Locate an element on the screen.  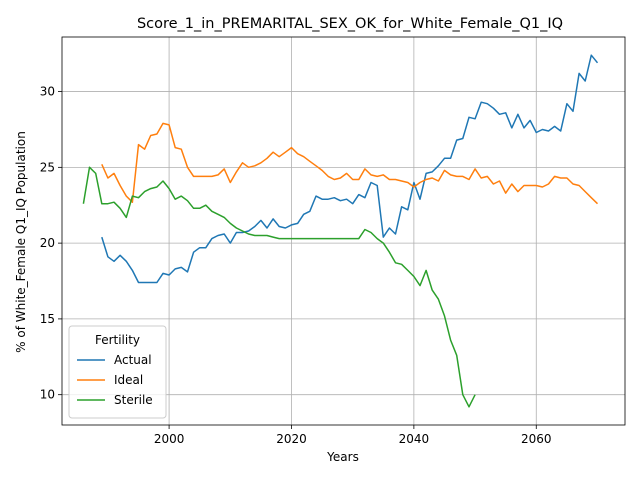
x-tick-label: 2040 is located at coordinates (414, 439).